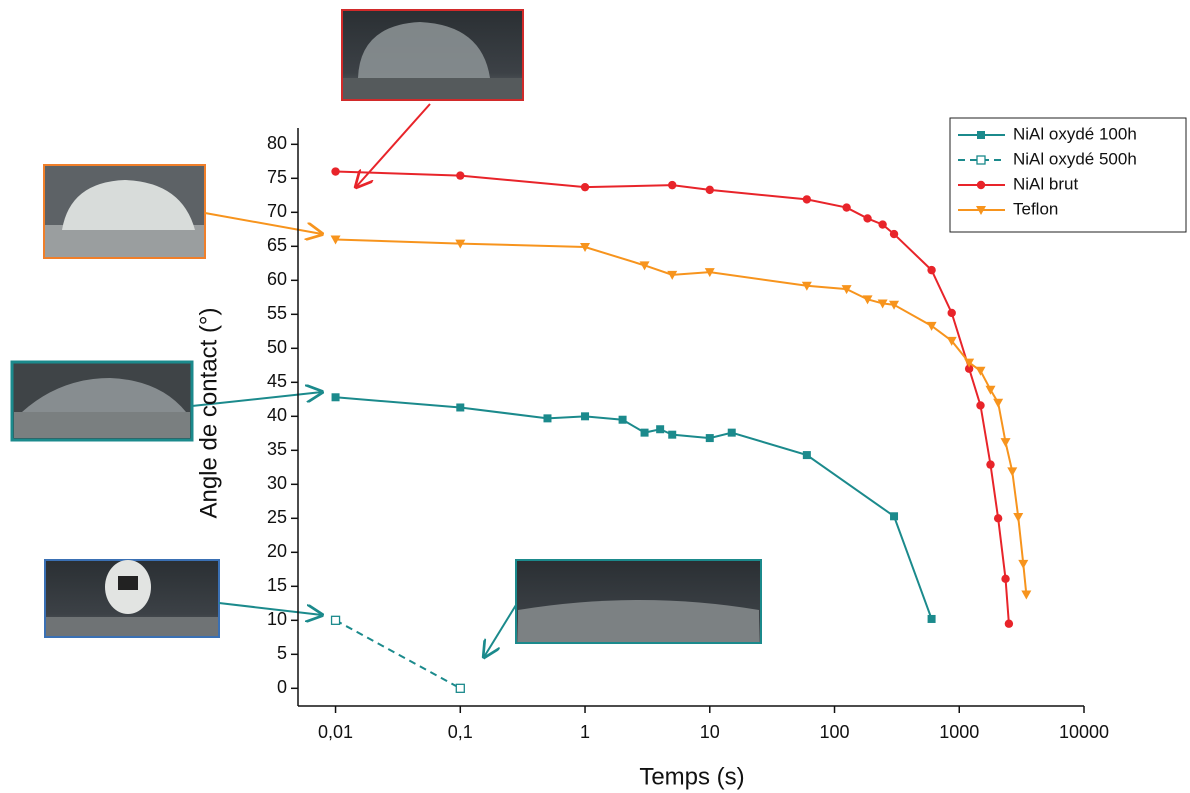 The image size is (1190, 793). What do you see at coordinates (460, 732) in the screenshot?
I see `x-tick-label: 0,1` at bounding box center [460, 732].